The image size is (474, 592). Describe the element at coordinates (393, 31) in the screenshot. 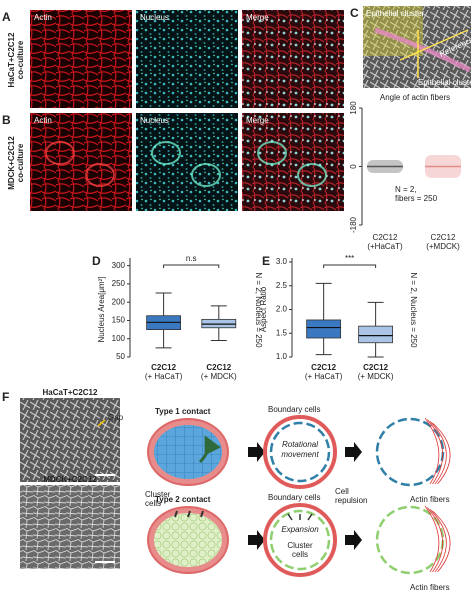

I see `overlay` at that location.